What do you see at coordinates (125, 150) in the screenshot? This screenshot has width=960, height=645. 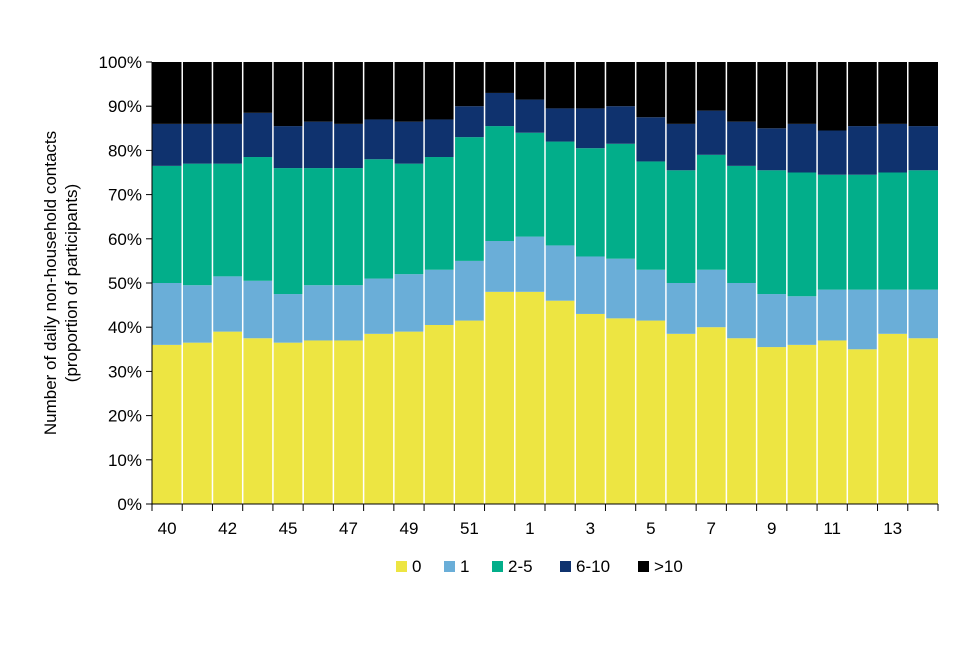 I see `y-tick-label: 80%` at bounding box center [125, 150].